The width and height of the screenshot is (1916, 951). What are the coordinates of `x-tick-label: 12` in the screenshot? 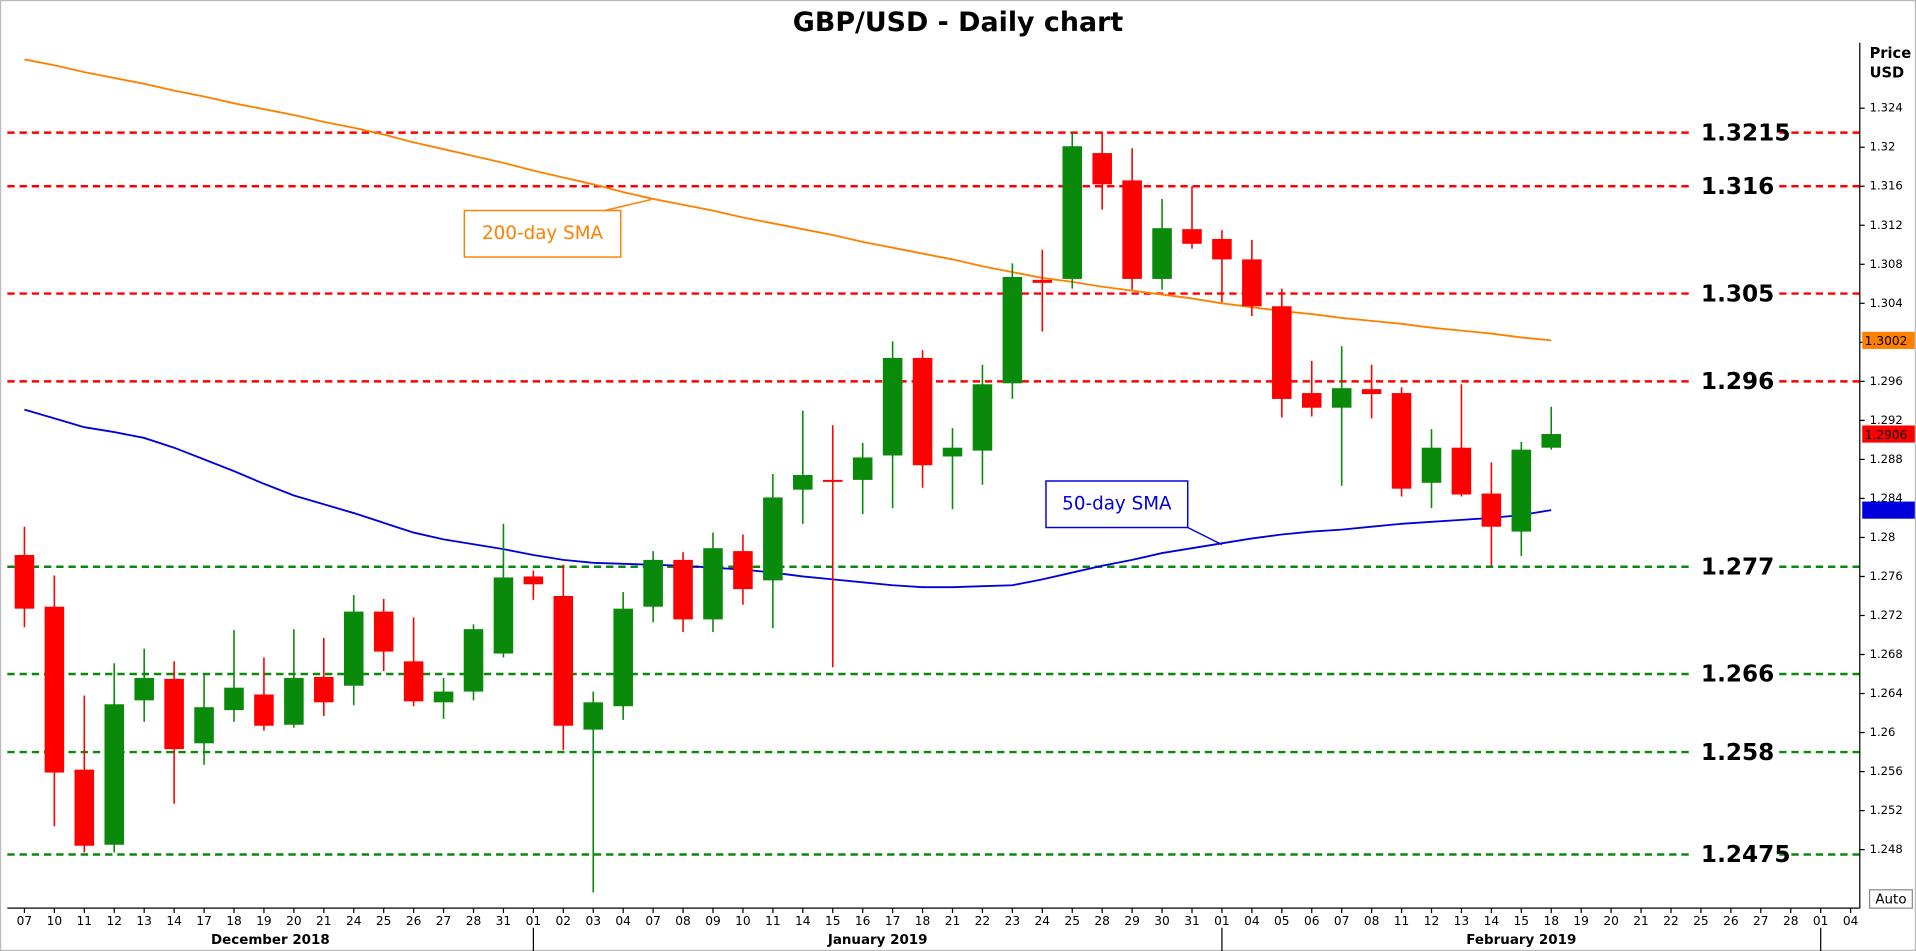 It's located at (114, 921).